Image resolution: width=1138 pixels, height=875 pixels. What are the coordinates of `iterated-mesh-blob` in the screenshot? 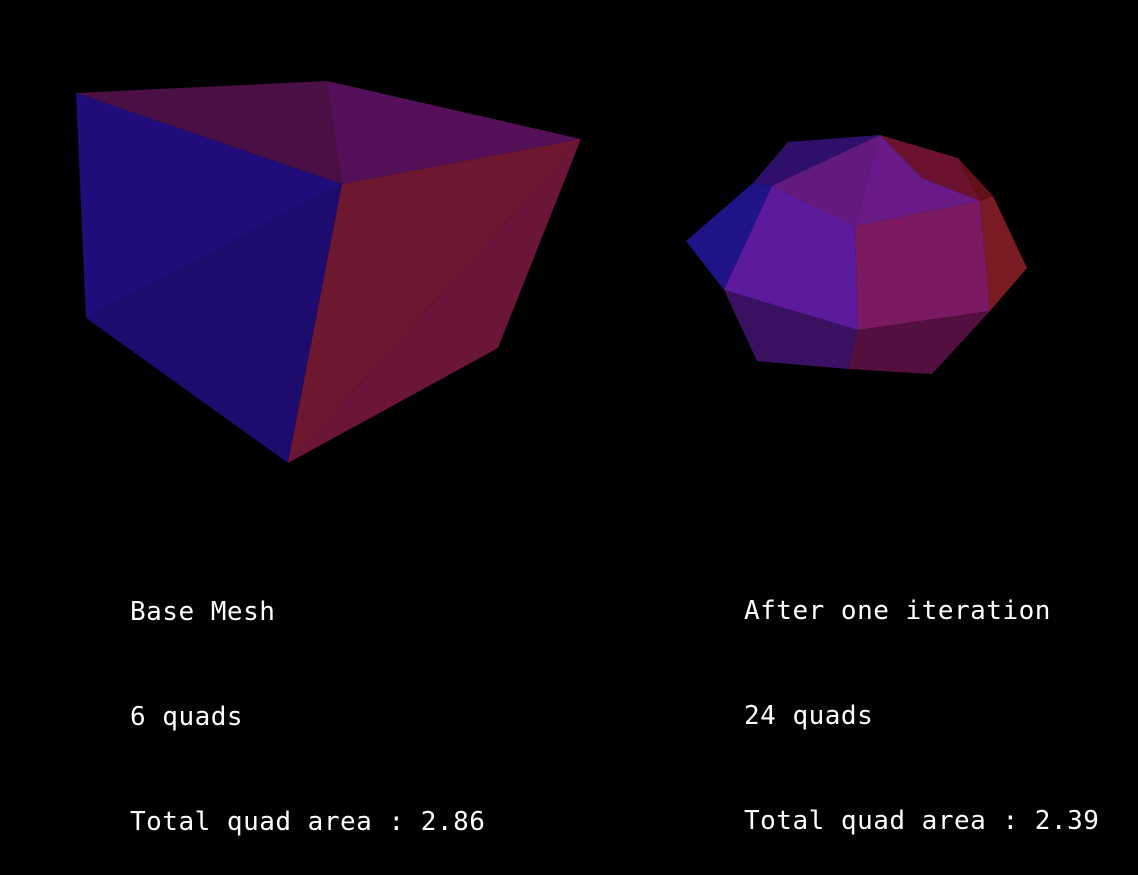 It's located at (856, 254).